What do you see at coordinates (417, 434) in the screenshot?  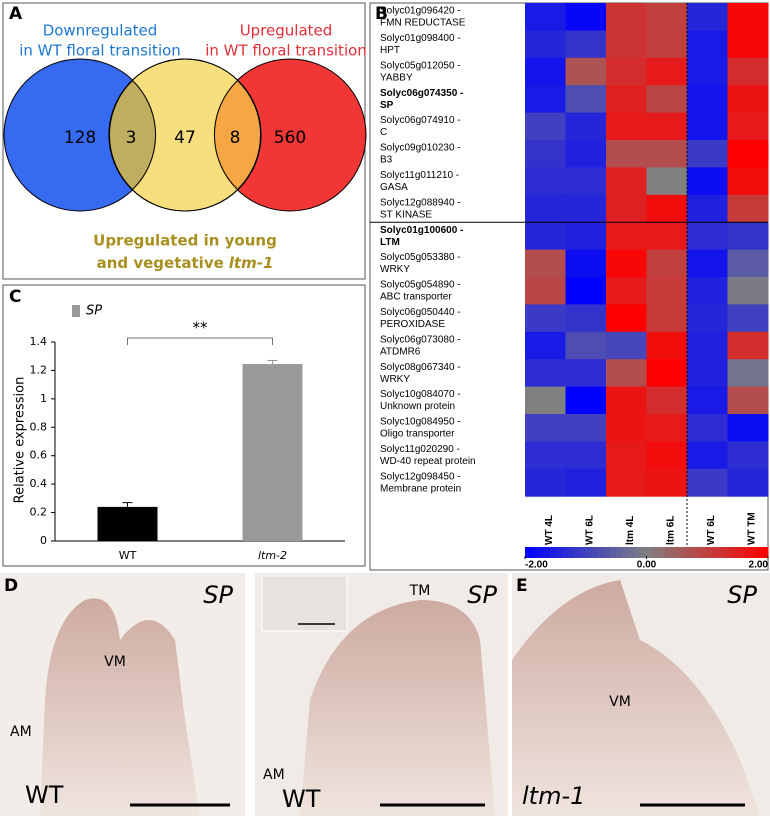 I see `gene-name: Oligo transporter` at bounding box center [417, 434].